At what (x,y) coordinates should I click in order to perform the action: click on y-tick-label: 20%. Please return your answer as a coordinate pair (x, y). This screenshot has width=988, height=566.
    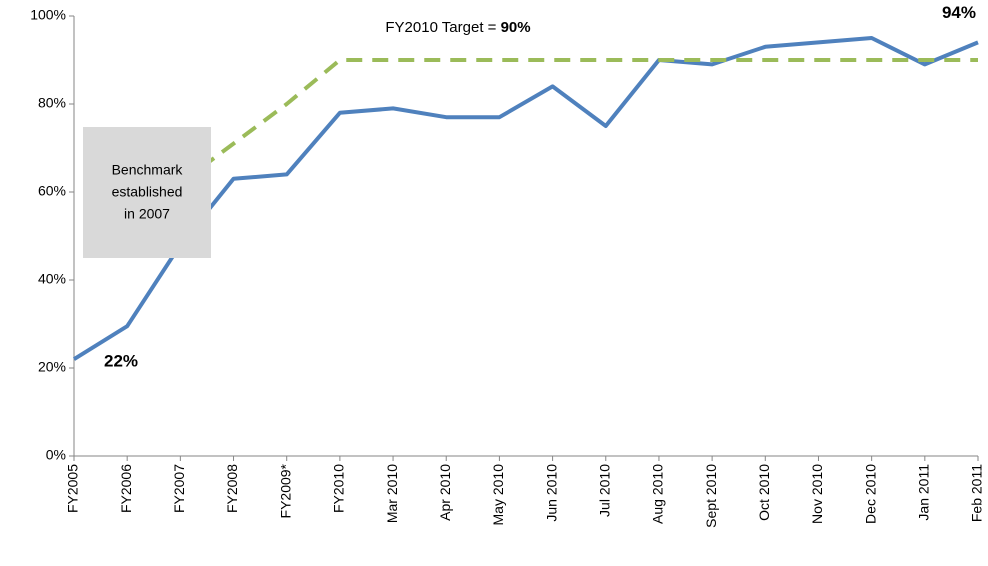
    Looking at the image, I should click on (52, 367).